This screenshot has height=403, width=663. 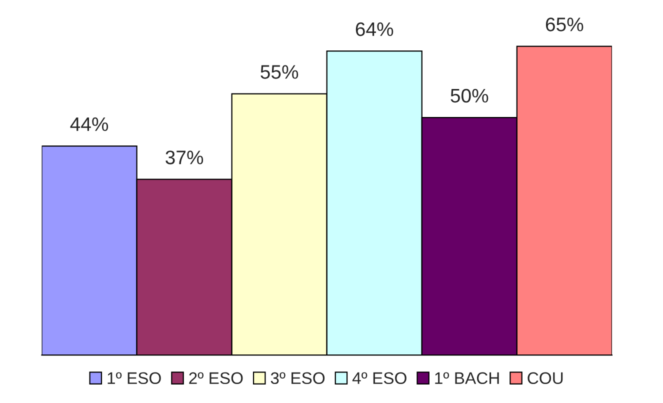 I want to click on legend-label: COU, so click(x=545, y=378).